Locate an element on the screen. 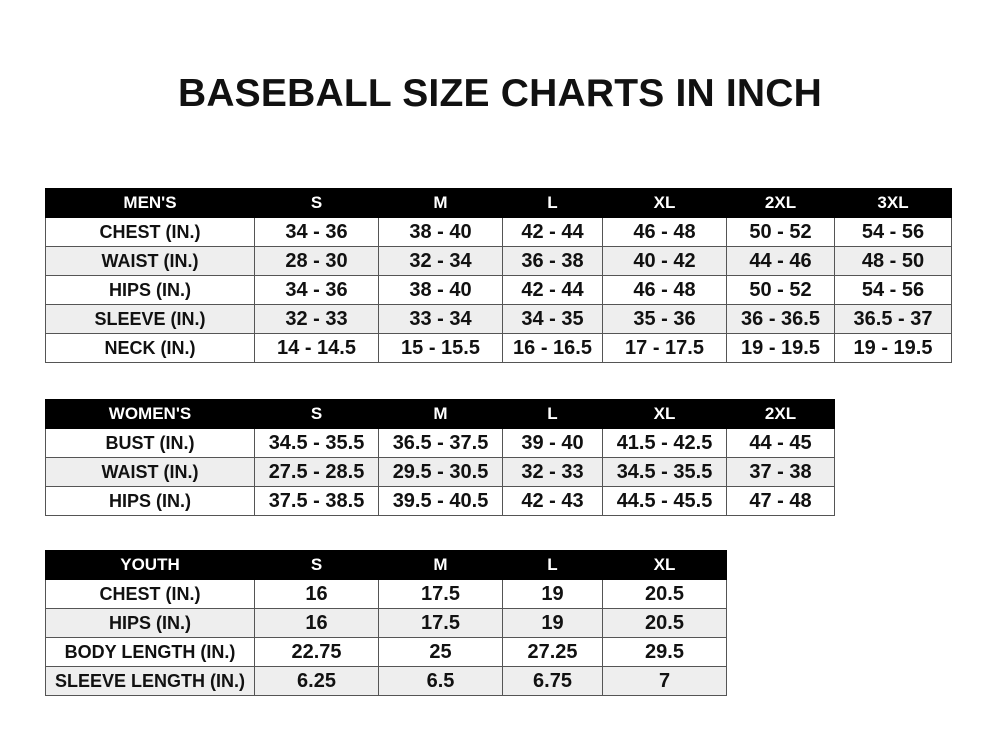 The image size is (1000, 752). measurement-value: 27.5 - 28.5 is located at coordinates (316, 472).